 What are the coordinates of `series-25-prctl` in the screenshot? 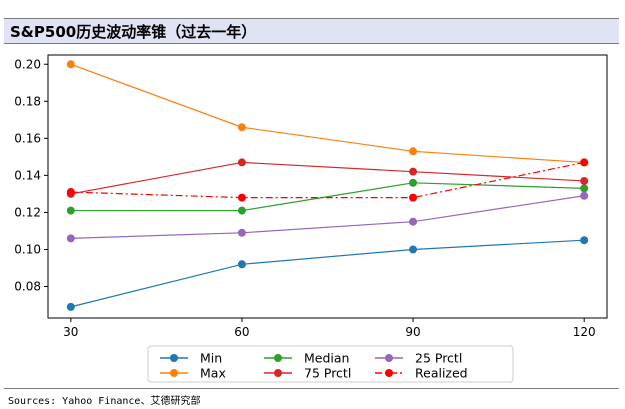 It's located at (327, 217).